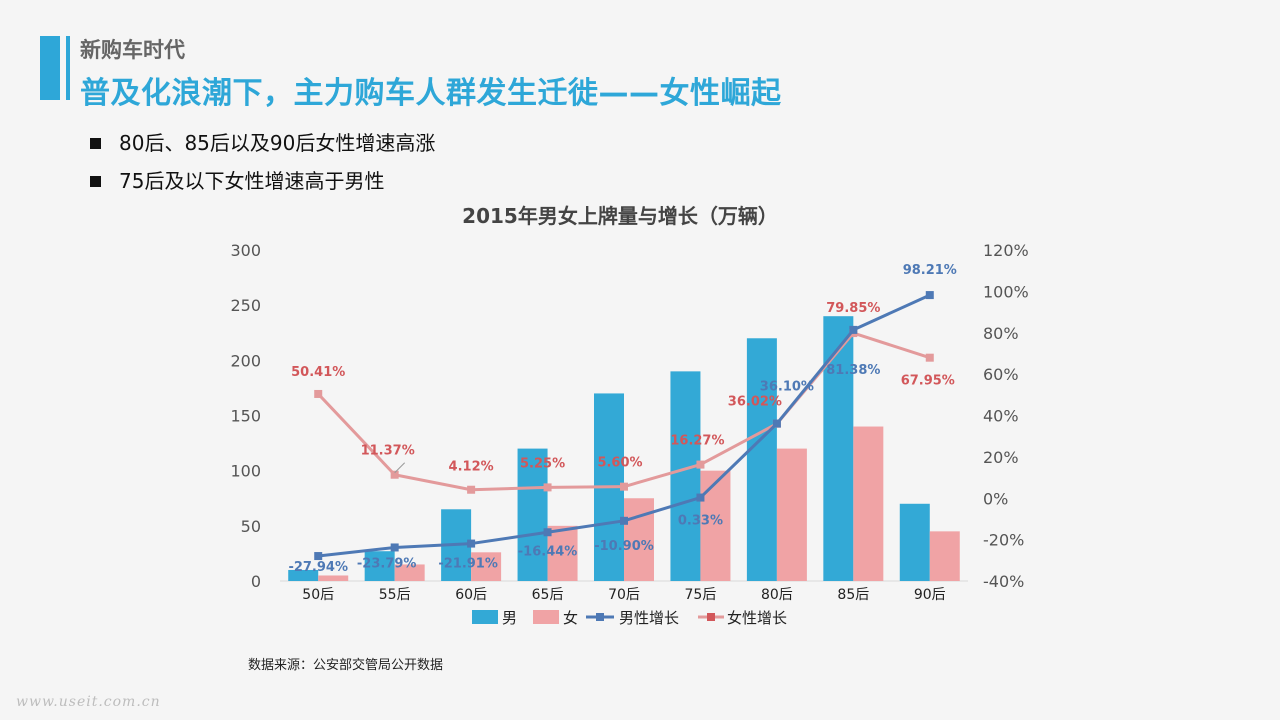  Describe the element at coordinates (930, 270) in the screenshot. I see `male-growth-data-label: 98.21%` at that location.